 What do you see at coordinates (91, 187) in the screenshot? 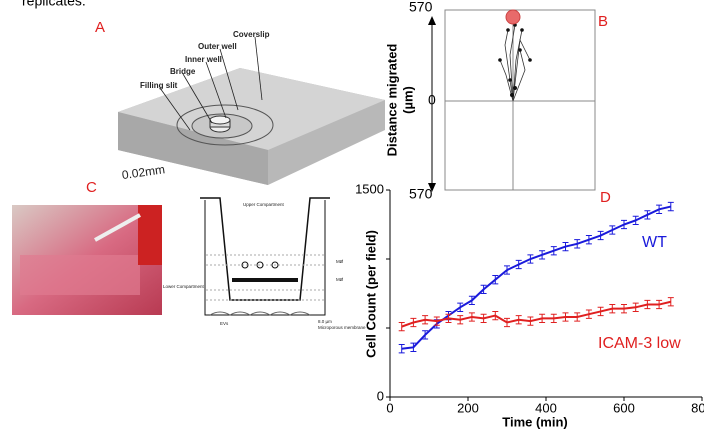
I see `panel-label: C` at bounding box center [91, 187].